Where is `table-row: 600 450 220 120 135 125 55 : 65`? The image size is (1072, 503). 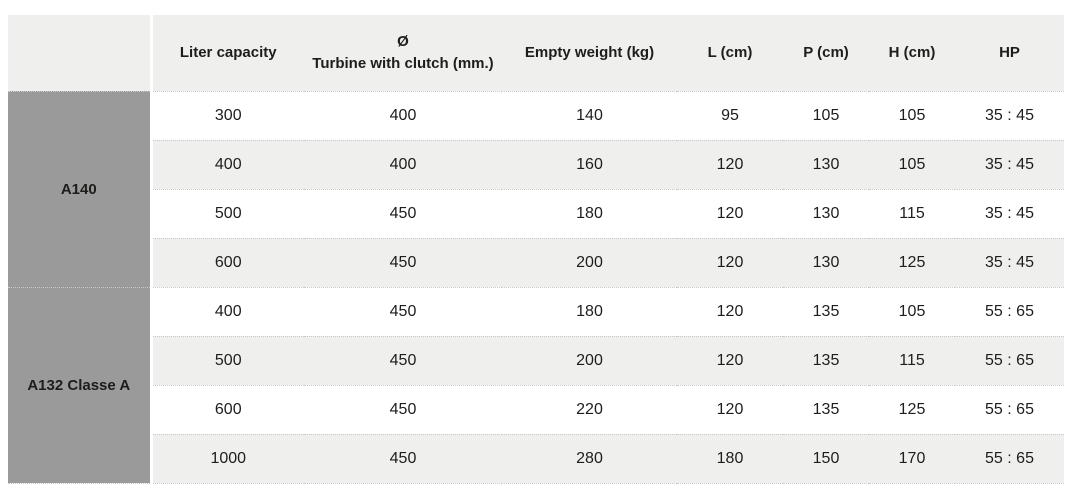
table-row: 600 450 220 120 135 125 55 : 65 is located at coordinates (536, 409).